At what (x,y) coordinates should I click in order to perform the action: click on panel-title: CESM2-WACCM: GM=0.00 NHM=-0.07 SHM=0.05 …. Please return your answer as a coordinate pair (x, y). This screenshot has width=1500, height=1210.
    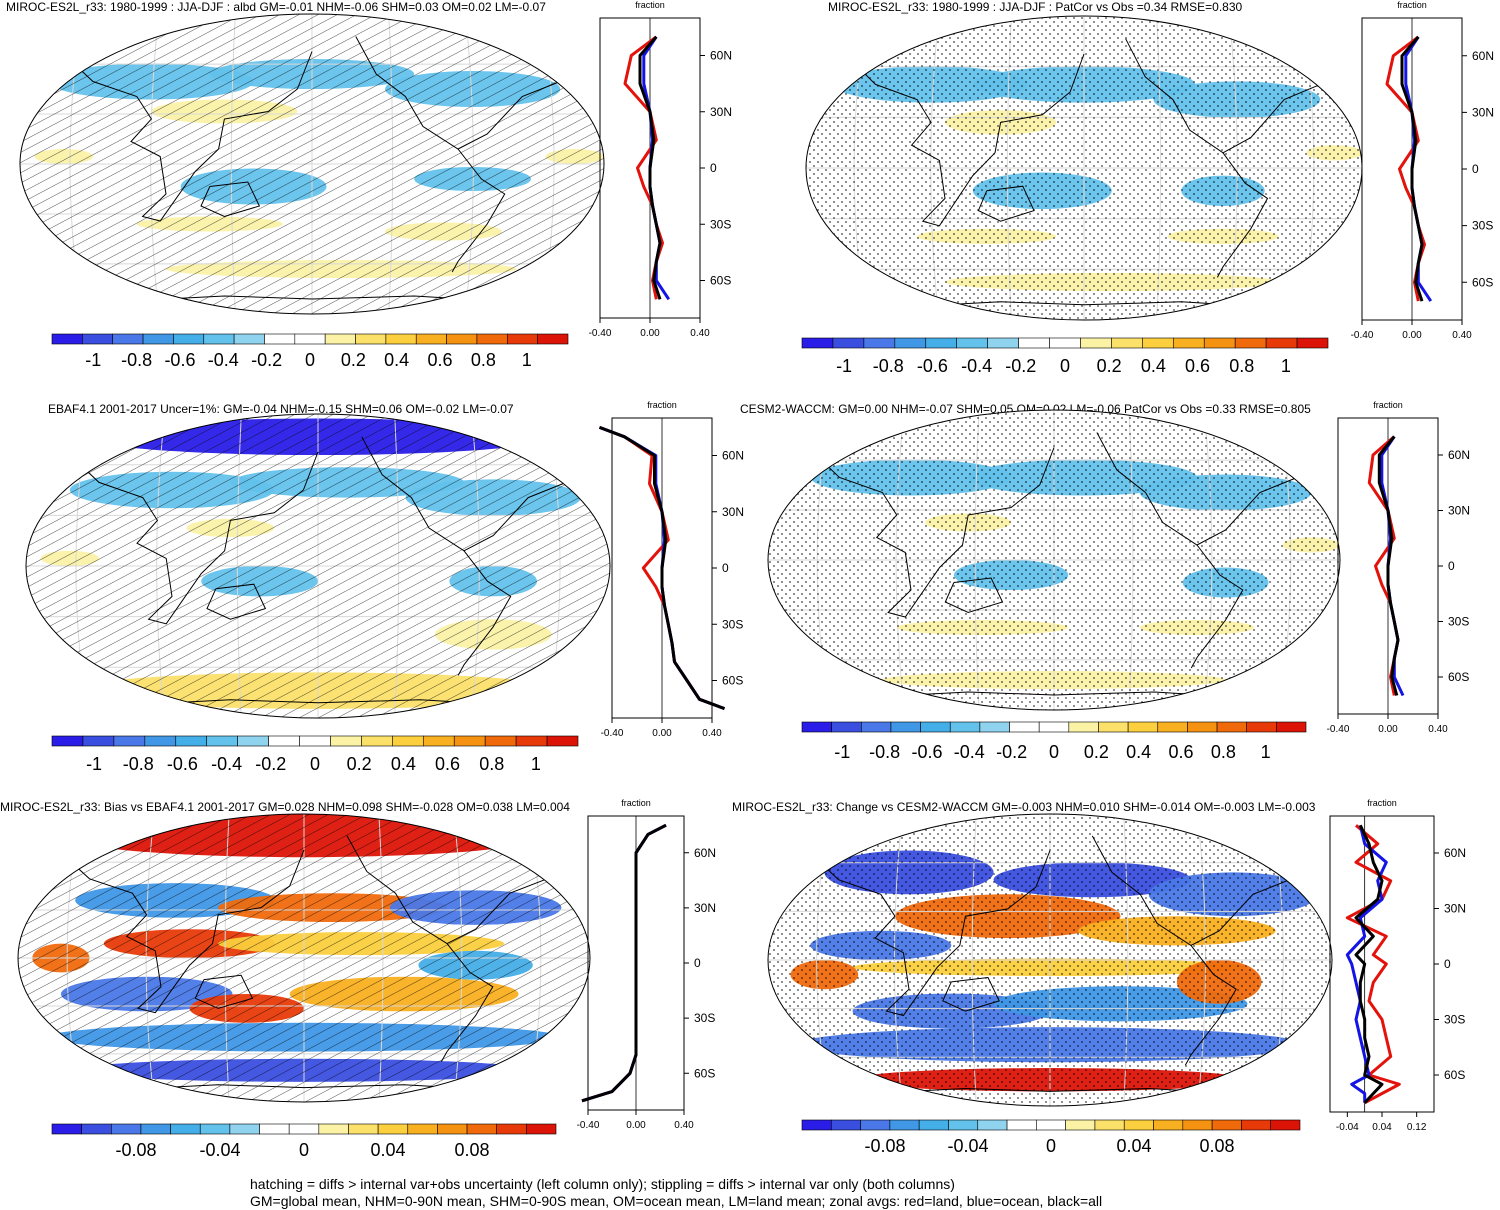
    Looking at the image, I should click on (1025, 409).